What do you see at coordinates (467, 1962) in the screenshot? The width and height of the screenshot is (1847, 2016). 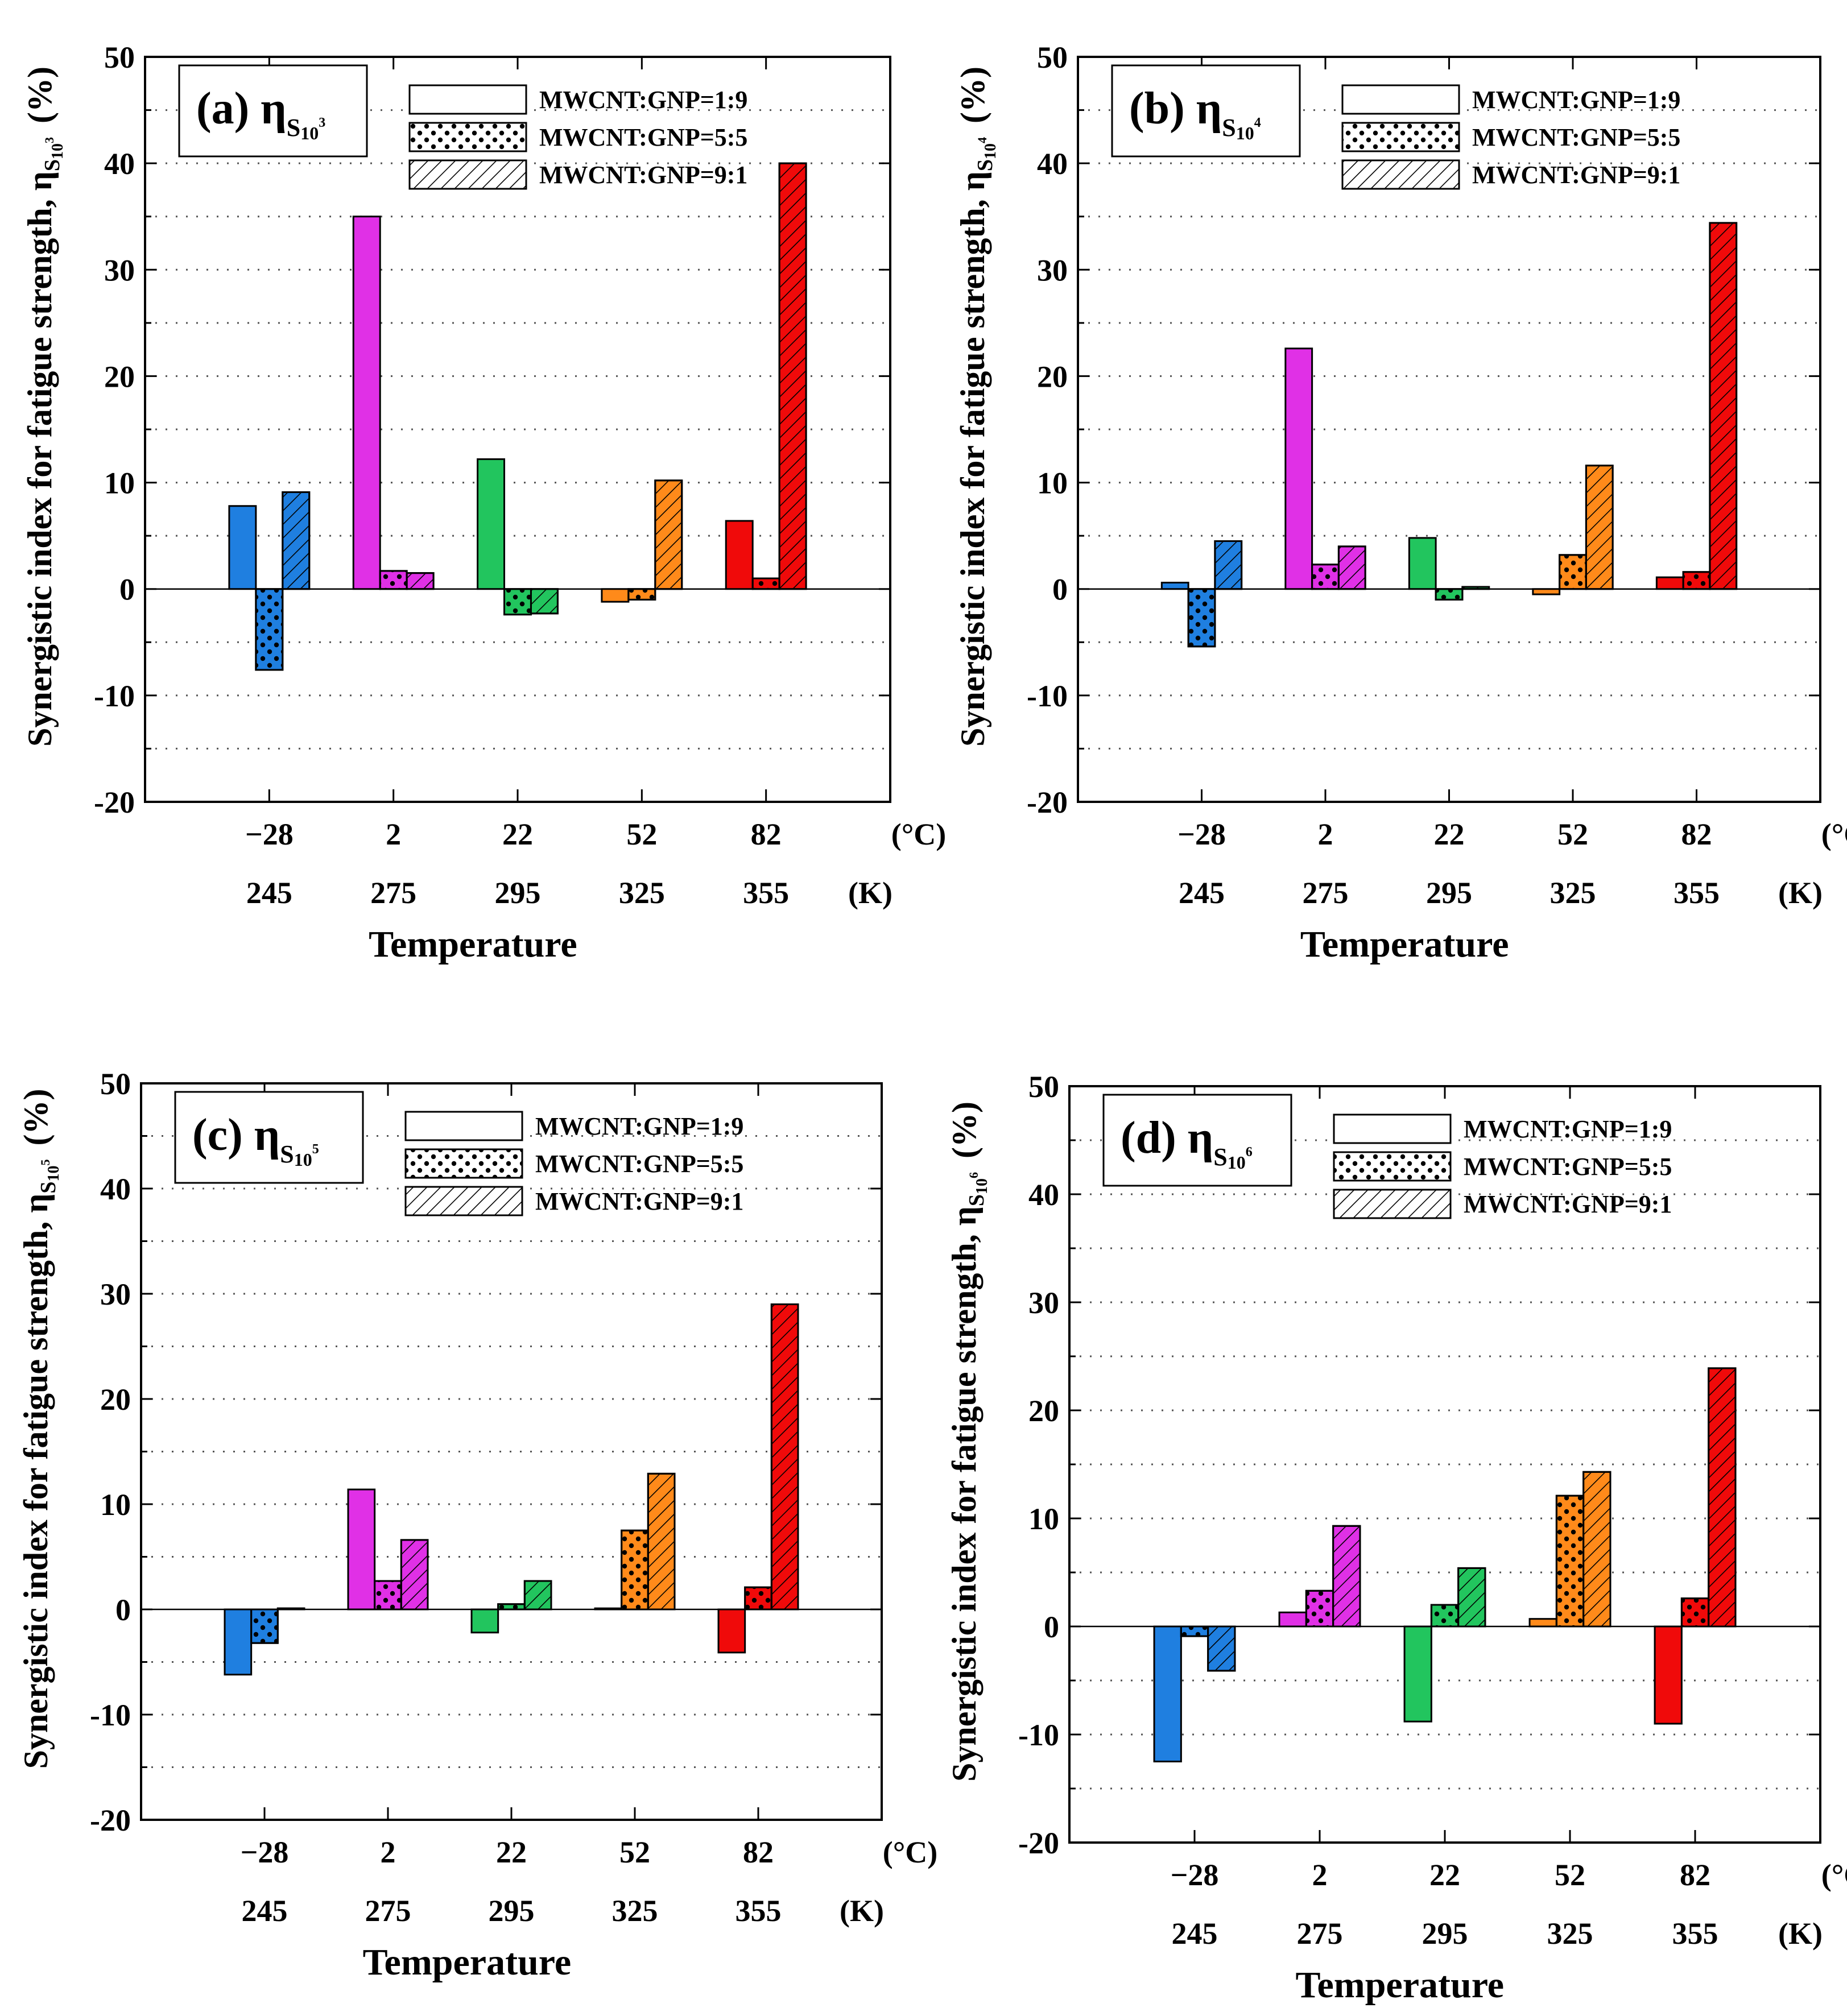 I see `x-axis-label: Temperature` at bounding box center [467, 1962].